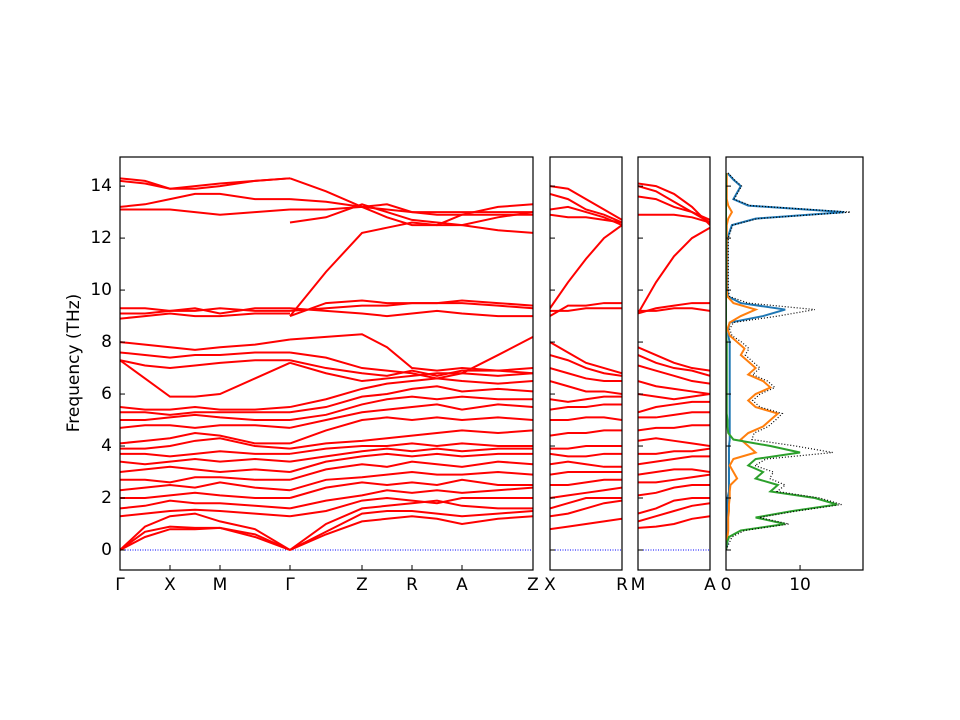 The height and width of the screenshot is (720, 960). Describe the element at coordinates (106, 394) in the screenshot. I see `y-tick-label: 6` at that location.